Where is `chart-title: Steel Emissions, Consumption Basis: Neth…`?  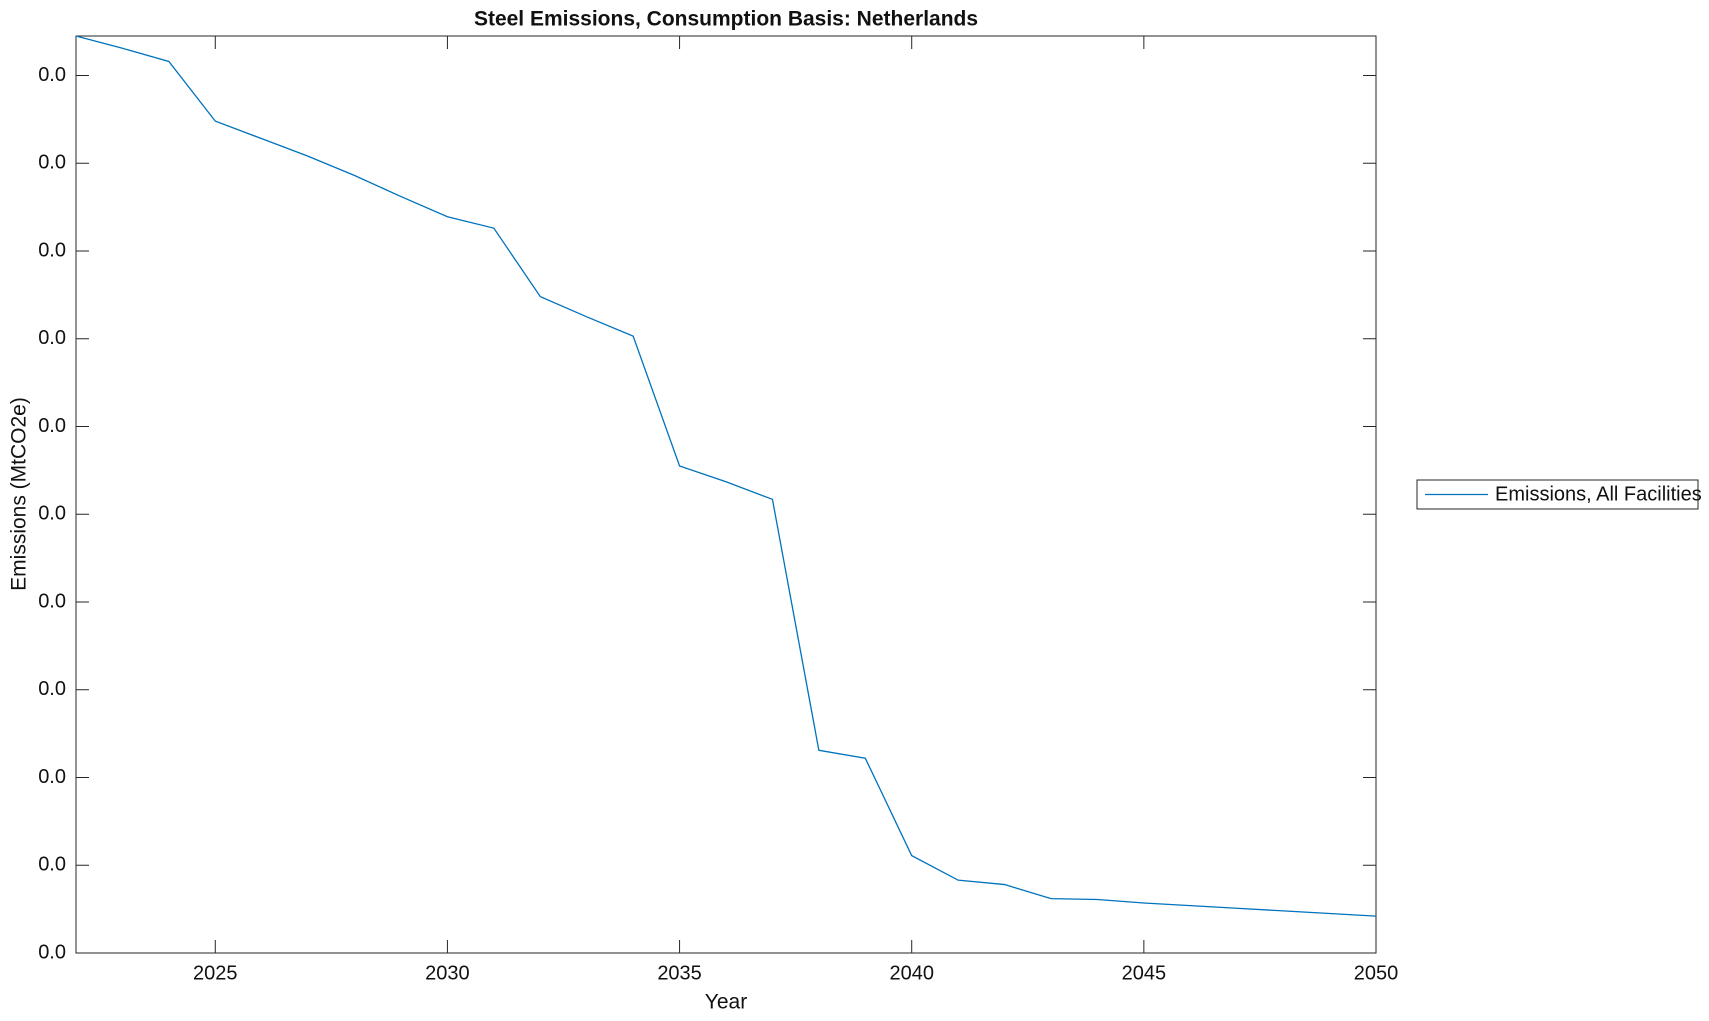
chart-title: Steel Emissions, Consumption Basis: Neth… is located at coordinates (726, 19).